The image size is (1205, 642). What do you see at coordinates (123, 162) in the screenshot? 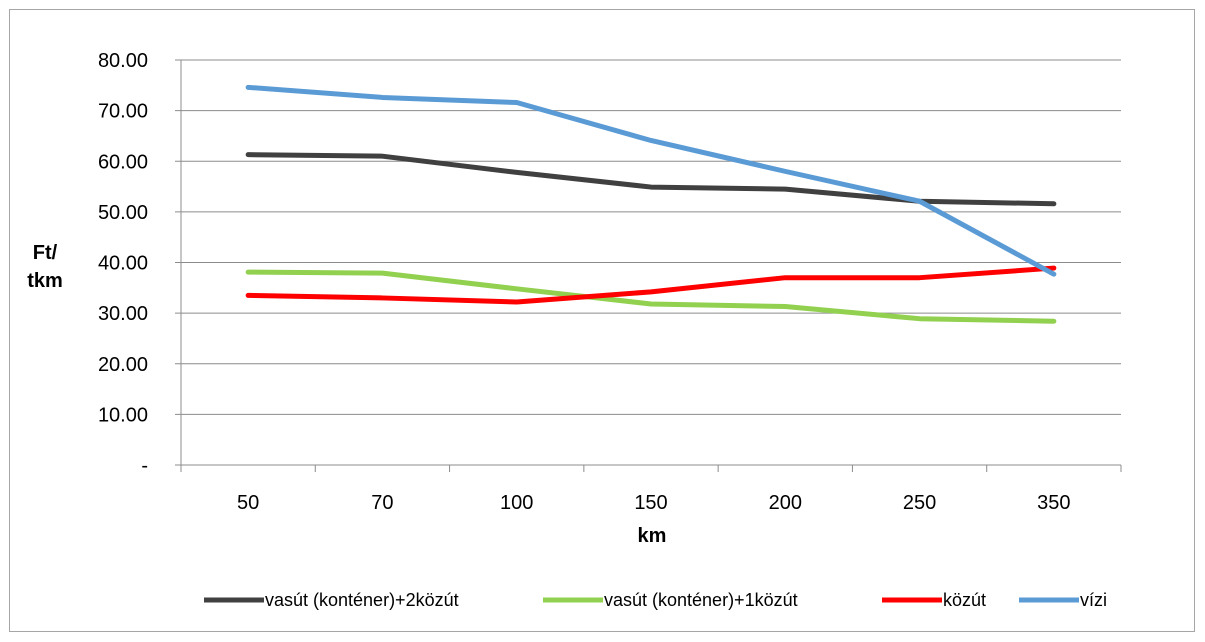
I see `y-tick-label: 60.00` at bounding box center [123, 162].